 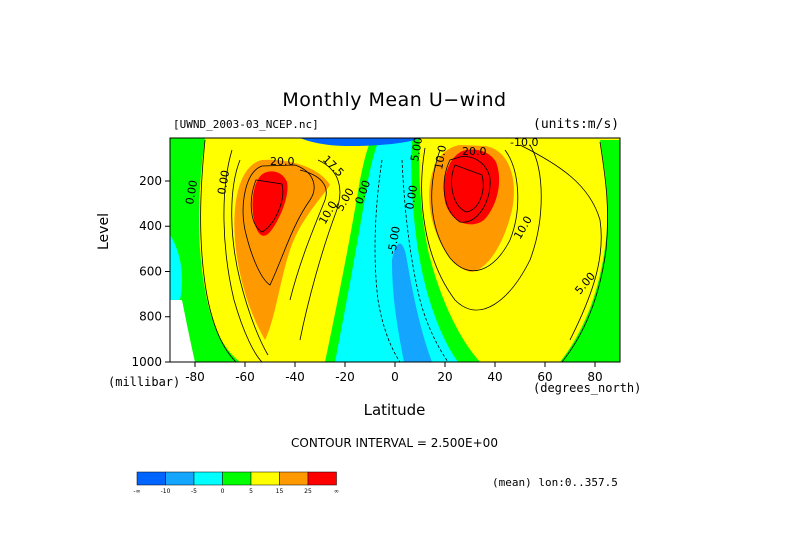 What do you see at coordinates (194, 491) in the screenshot?
I see `colorbar-label: -5` at bounding box center [194, 491].